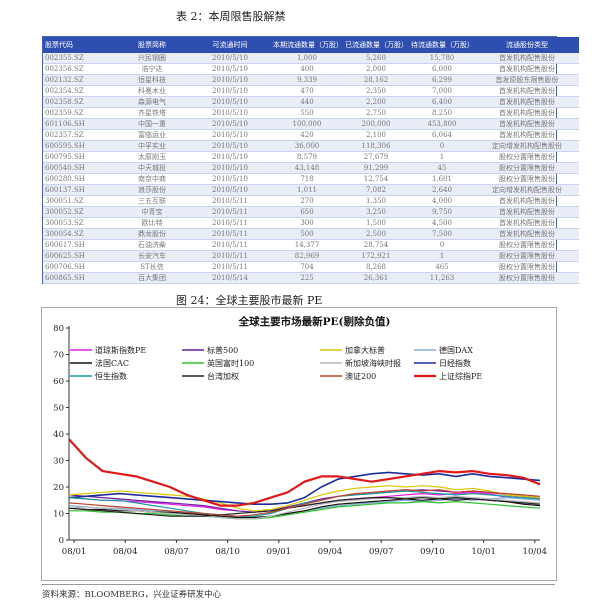 This screenshot has height=610, width=595. Describe the element at coordinates (79, 234) in the screenshot. I see `table-cell: 300054.SZ` at that location.